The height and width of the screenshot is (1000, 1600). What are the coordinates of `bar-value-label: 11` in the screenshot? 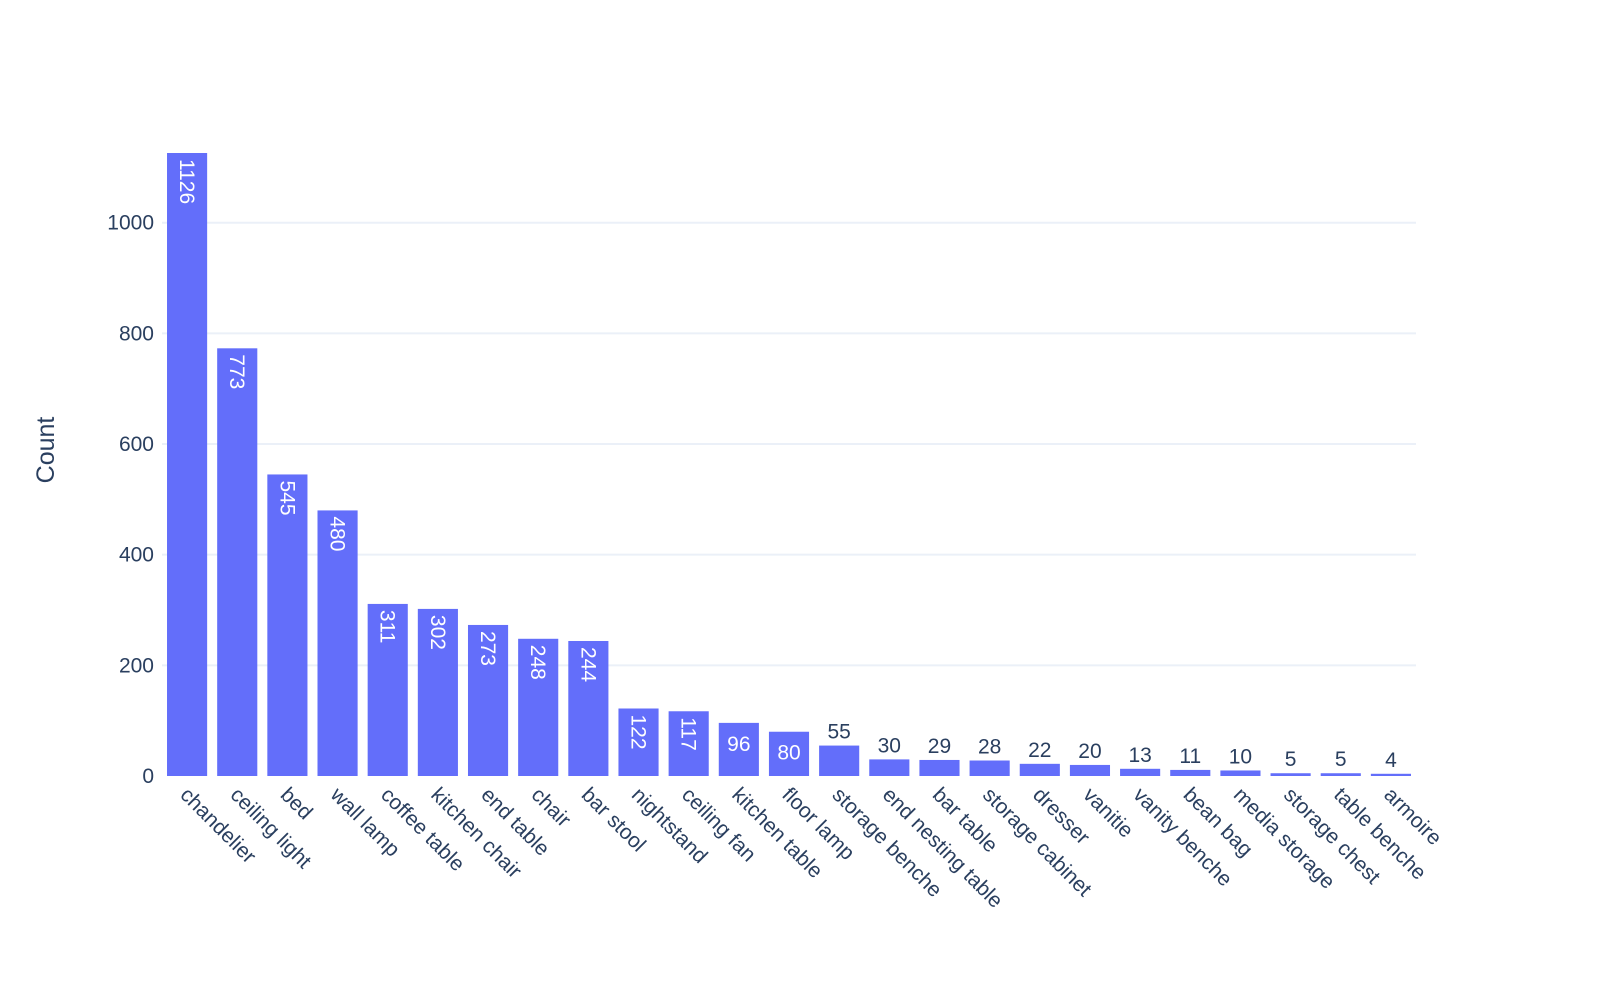 It's located at (1190, 756).